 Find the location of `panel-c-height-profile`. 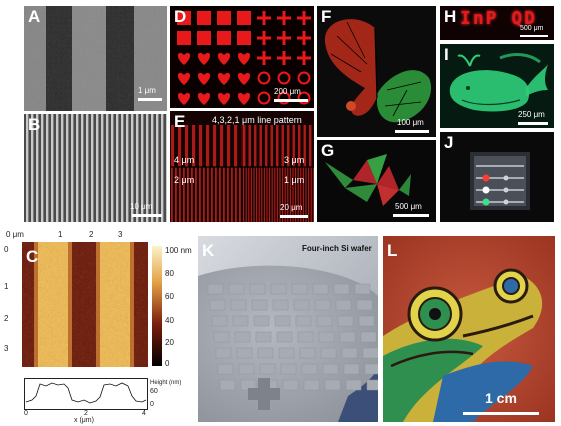

panel-c-height-profile is located at coordinates (86, 394).